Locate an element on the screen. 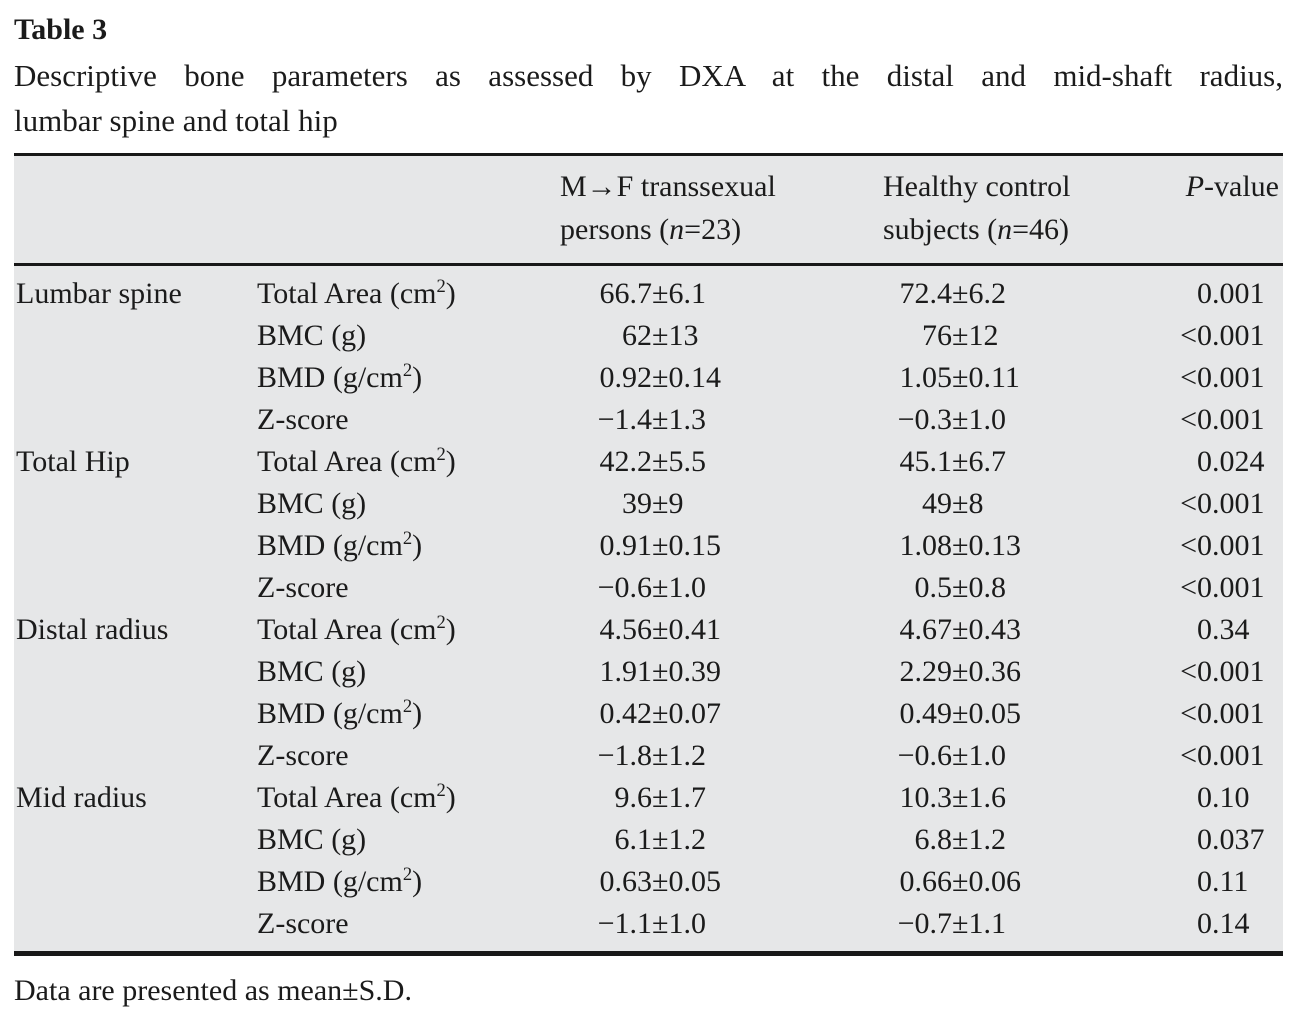 This screenshot has height=1034, width=1304. control-mean: 0.66 is located at coordinates (926, 881).